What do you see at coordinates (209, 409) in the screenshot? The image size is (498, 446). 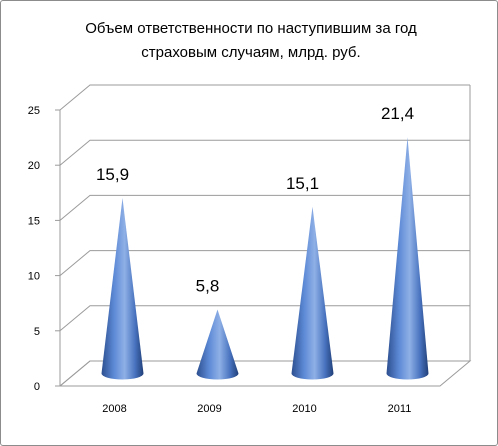 I see `x-tick-label: 2009` at bounding box center [209, 409].